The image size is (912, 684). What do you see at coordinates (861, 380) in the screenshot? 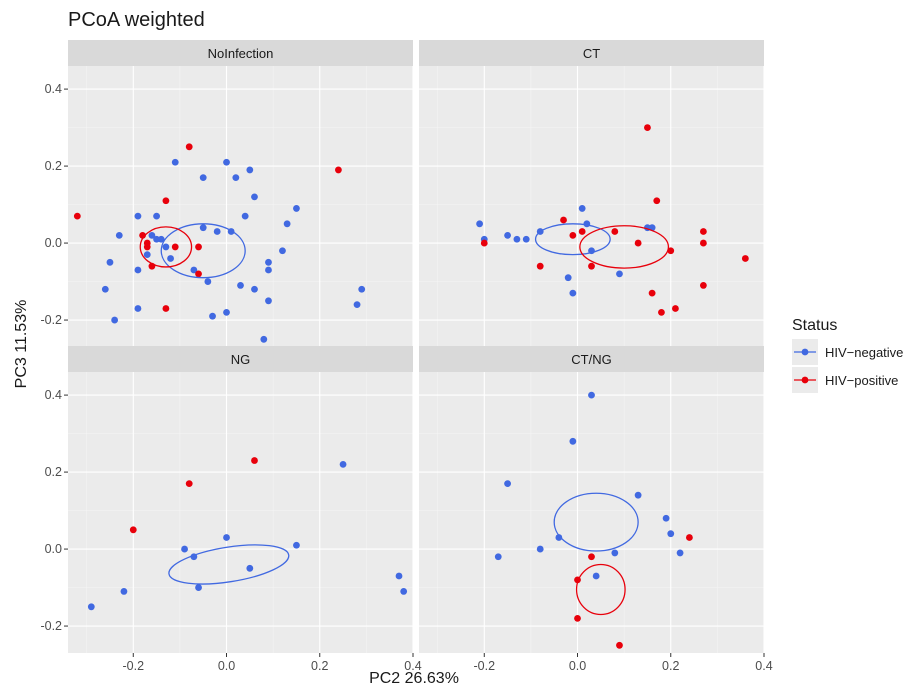
I see `legend-label-hiv-positive: HIV−positive` at bounding box center [861, 380].